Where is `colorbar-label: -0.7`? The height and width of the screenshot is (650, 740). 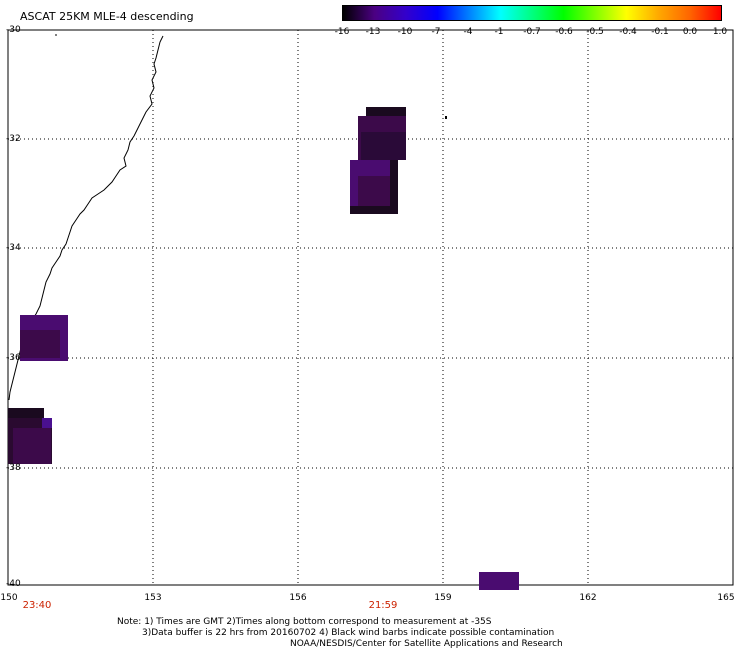 colorbar-label: -0.7 is located at coordinates (532, 32).